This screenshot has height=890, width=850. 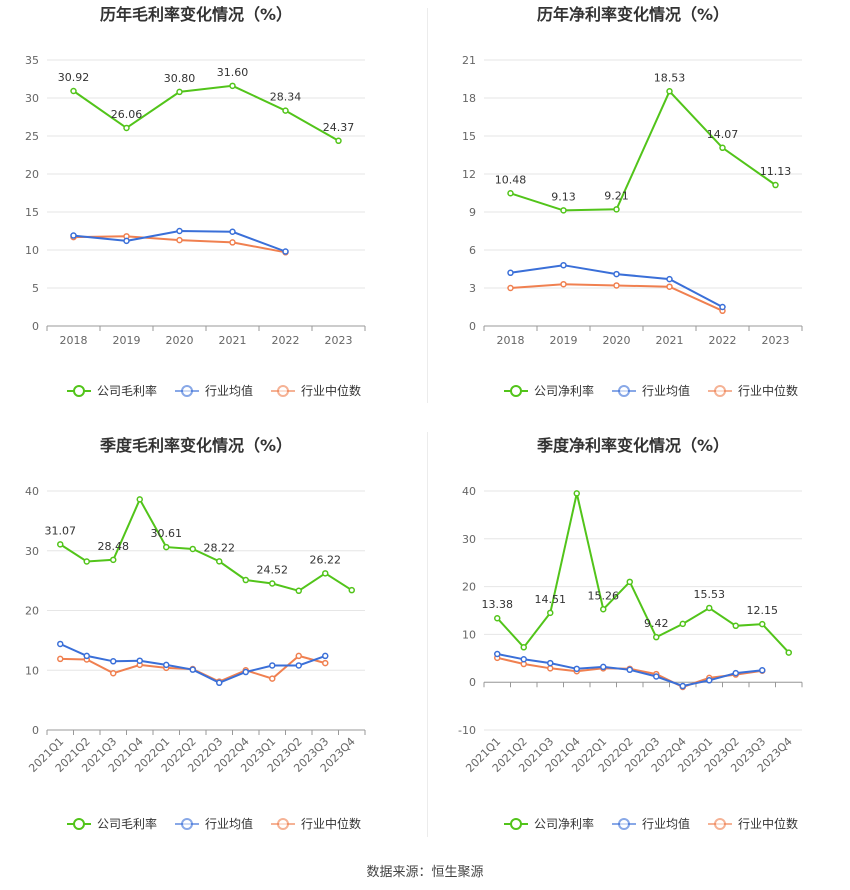 I want to click on data-label: 11.13, so click(x=776, y=171).